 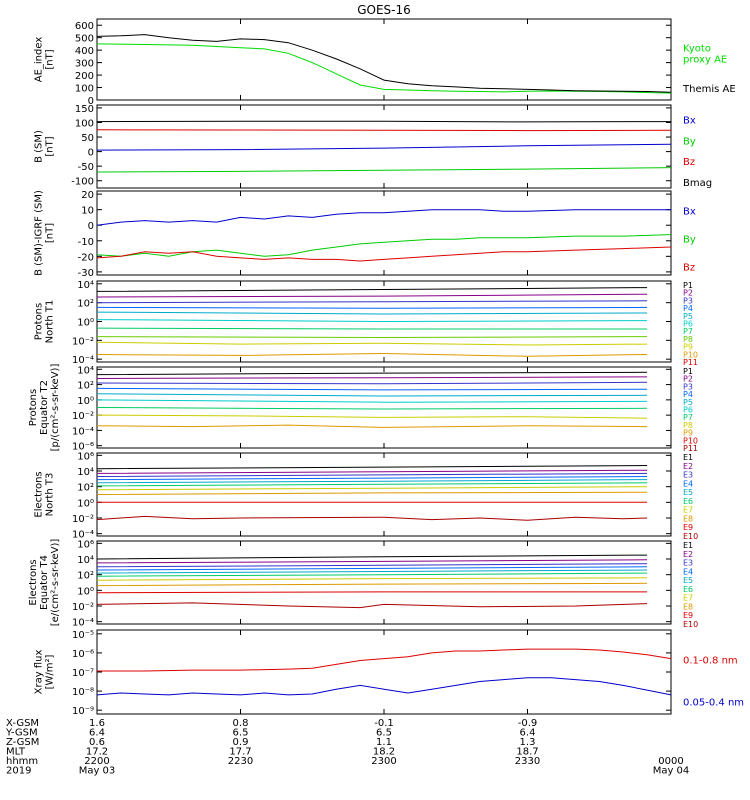 What do you see at coordinates (688, 425) in the screenshot?
I see `legend-entry: P8` at bounding box center [688, 425].